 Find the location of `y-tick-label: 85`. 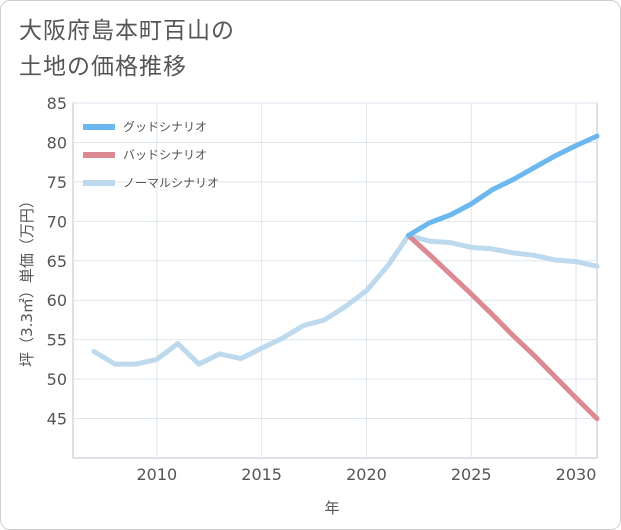

y-tick-label: 85 is located at coordinates (57, 103).